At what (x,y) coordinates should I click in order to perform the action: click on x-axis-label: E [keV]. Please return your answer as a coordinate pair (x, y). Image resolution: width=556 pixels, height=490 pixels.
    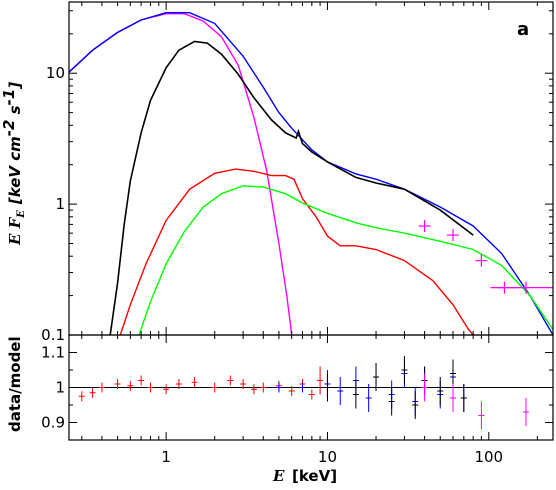
    Looking at the image, I should click on (304, 476).